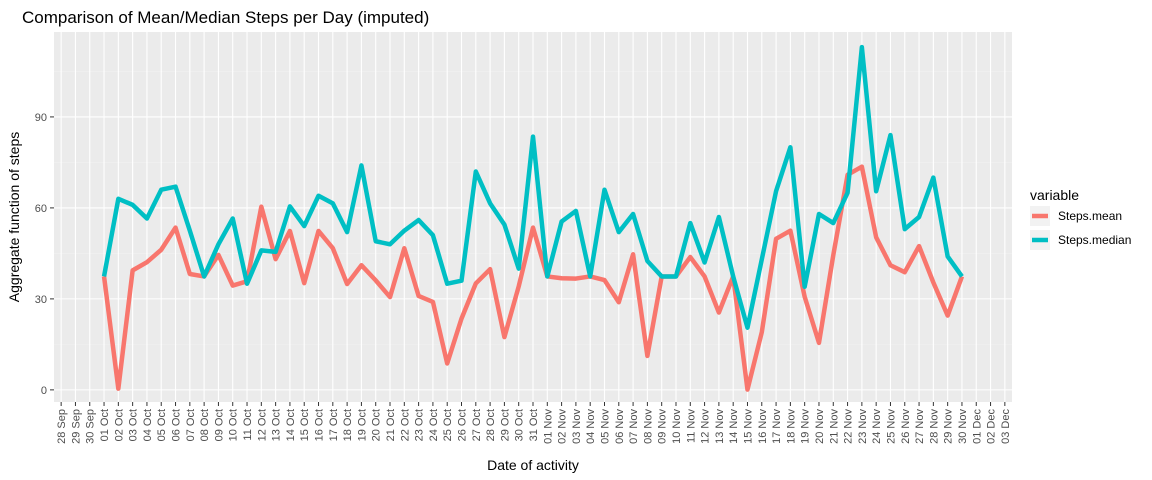 This screenshot has height=480, width=1152. I want to click on x-tick-label: 21 Oct, so click(391, 425).